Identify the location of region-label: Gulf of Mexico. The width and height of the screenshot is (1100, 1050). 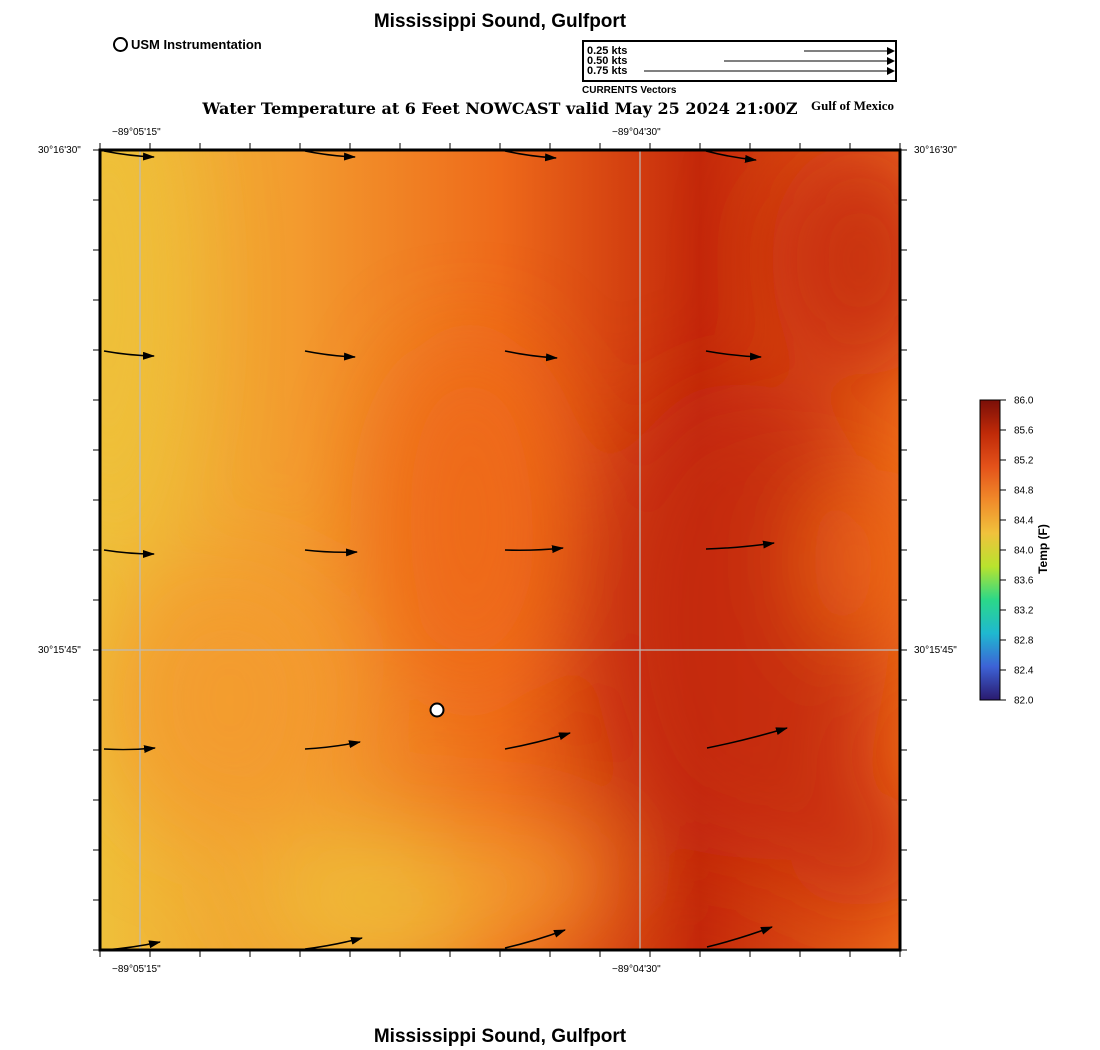
(853, 105).